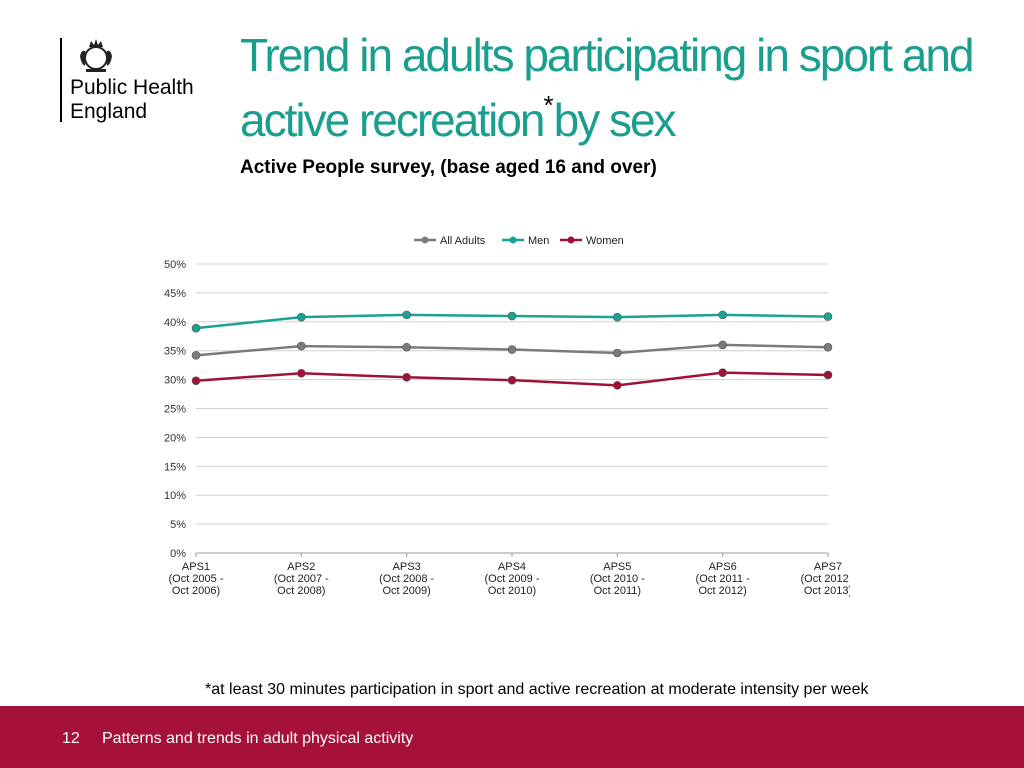 Image resolution: width=1024 pixels, height=768 pixels. I want to click on y-tick-label: 15%, so click(175, 467).